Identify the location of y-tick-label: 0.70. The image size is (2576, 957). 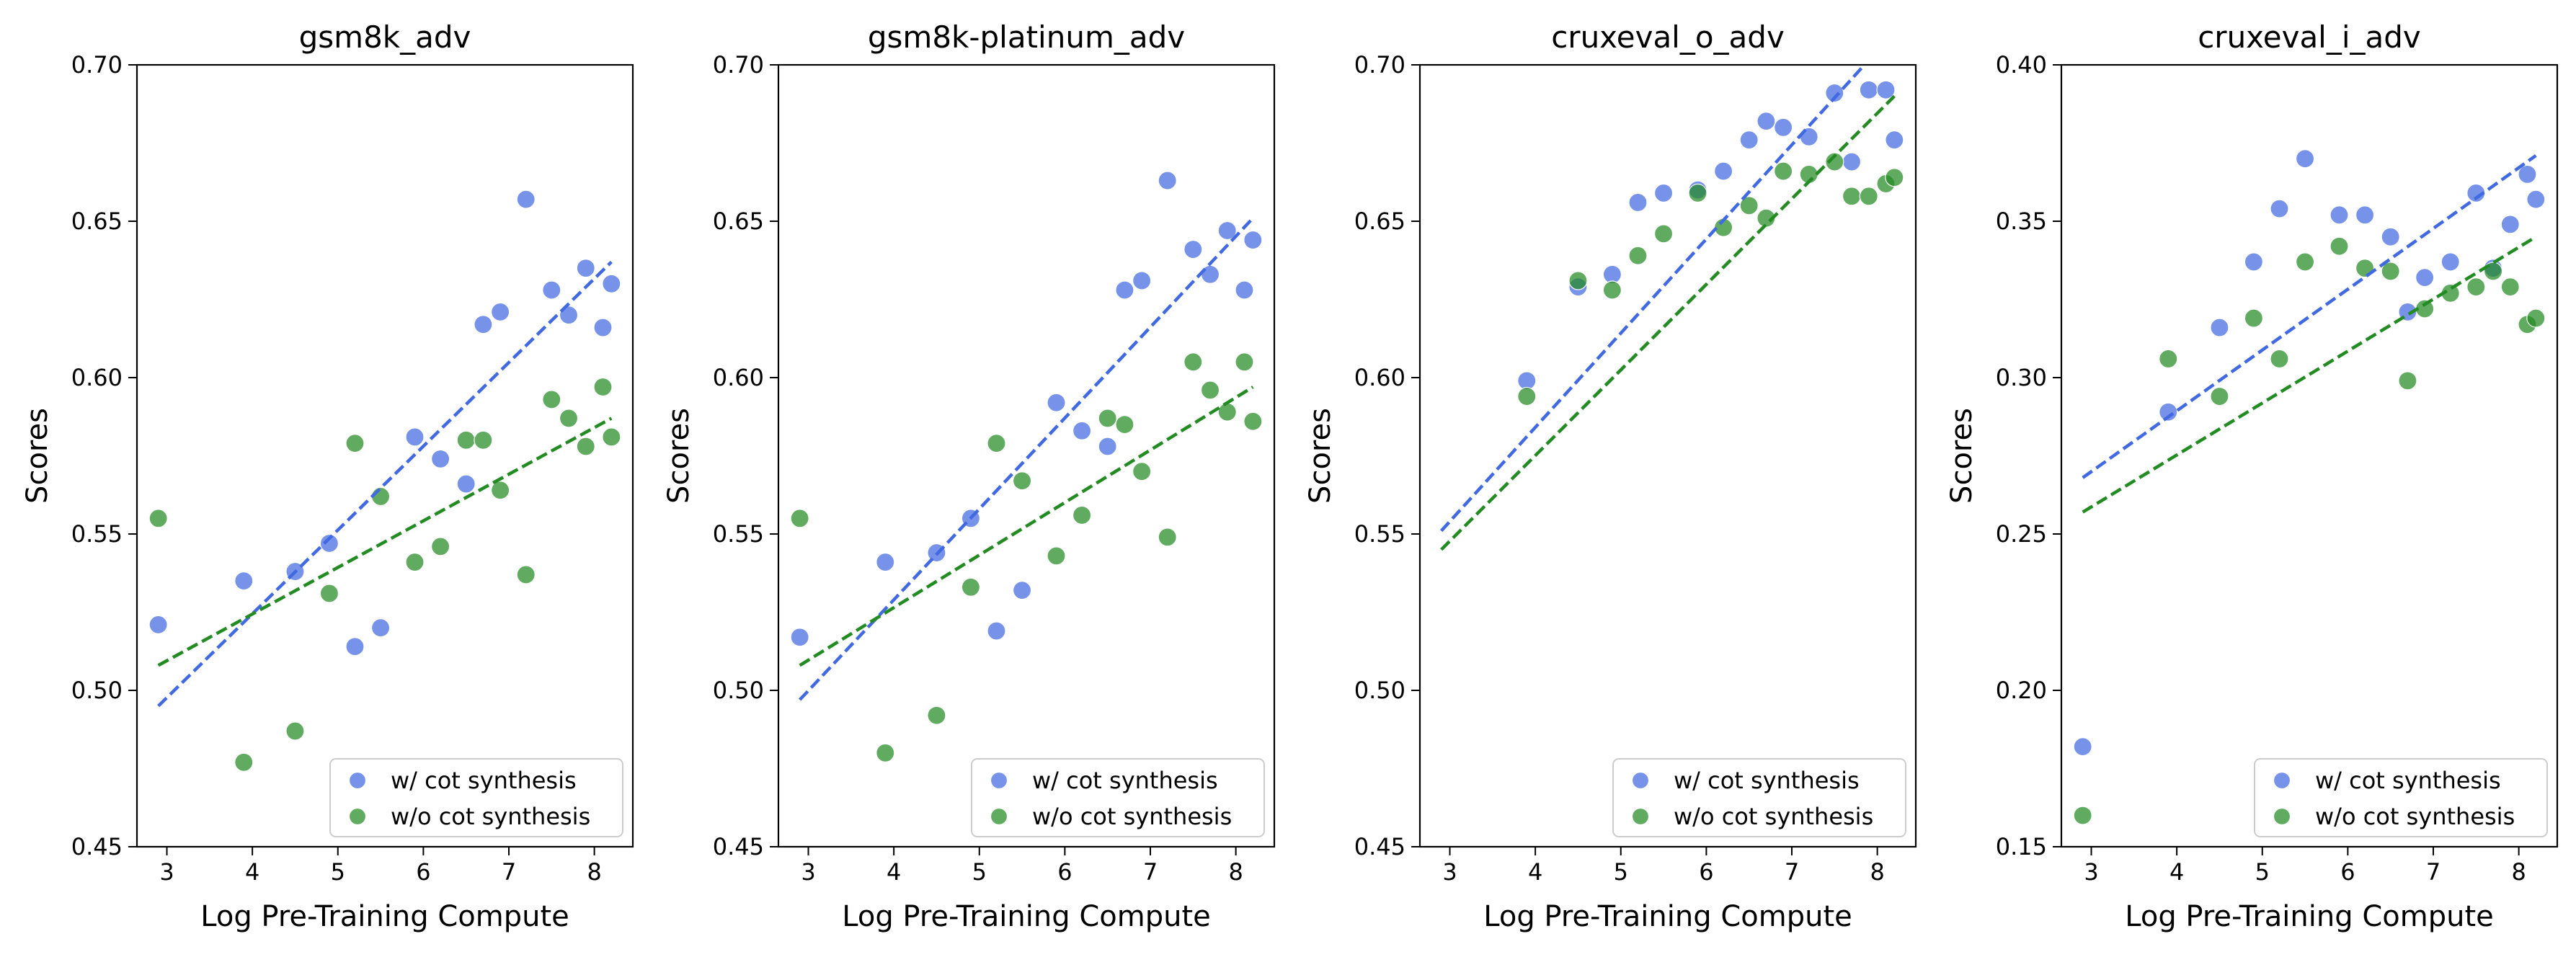
(1379, 65).